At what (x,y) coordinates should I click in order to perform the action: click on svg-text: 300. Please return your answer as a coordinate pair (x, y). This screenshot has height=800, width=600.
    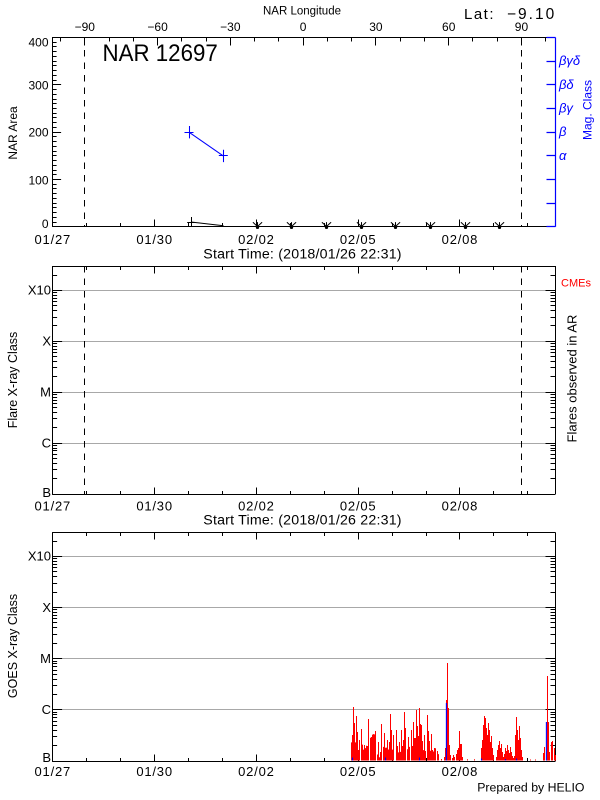
    Looking at the image, I should click on (38, 86).